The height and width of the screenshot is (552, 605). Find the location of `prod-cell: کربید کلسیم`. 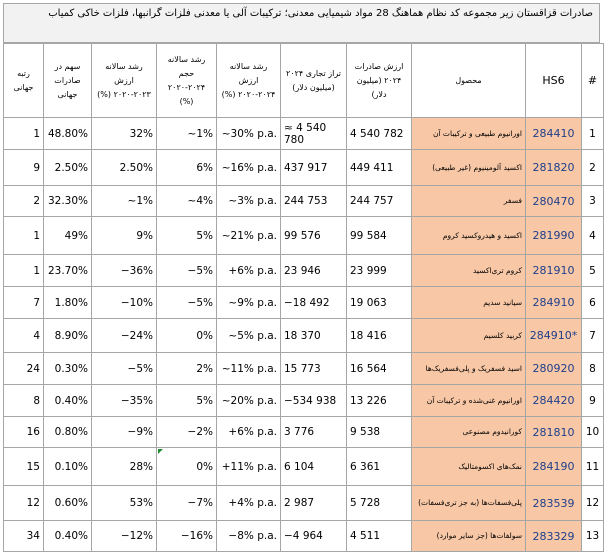

prod-cell: کربید کلسیم is located at coordinates (468, 335).